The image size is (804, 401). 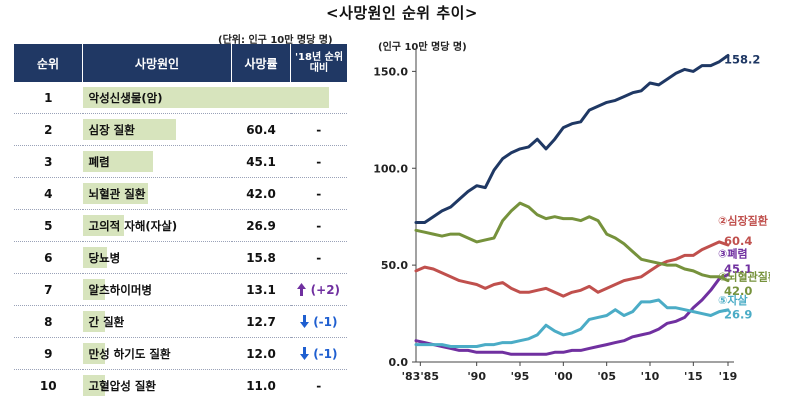 I want to click on rank-cell: 8, so click(x=48, y=321).